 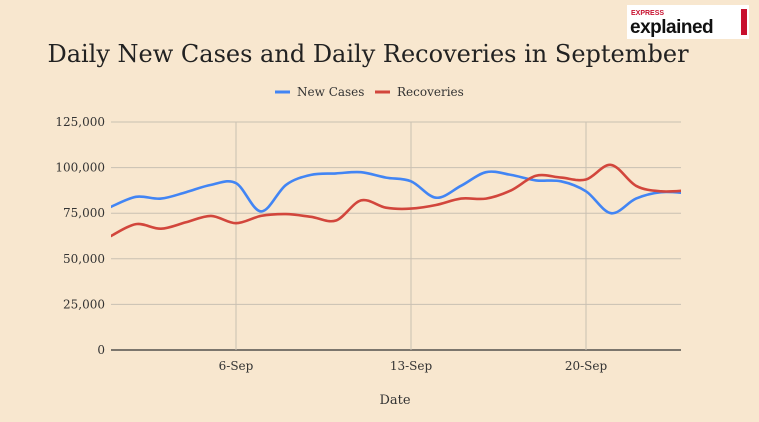 What do you see at coordinates (586, 366) in the screenshot?
I see `x-tick-label: 20-Sep` at bounding box center [586, 366].